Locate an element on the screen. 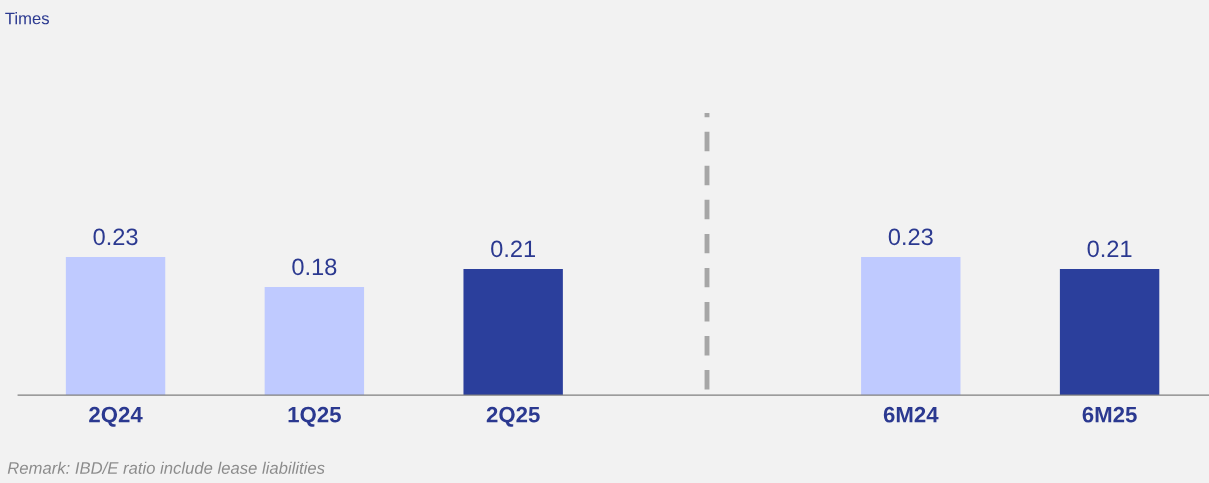 This screenshot has height=483, width=1209. x-tick-label: 1Q25 is located at coordinates (314, 416).